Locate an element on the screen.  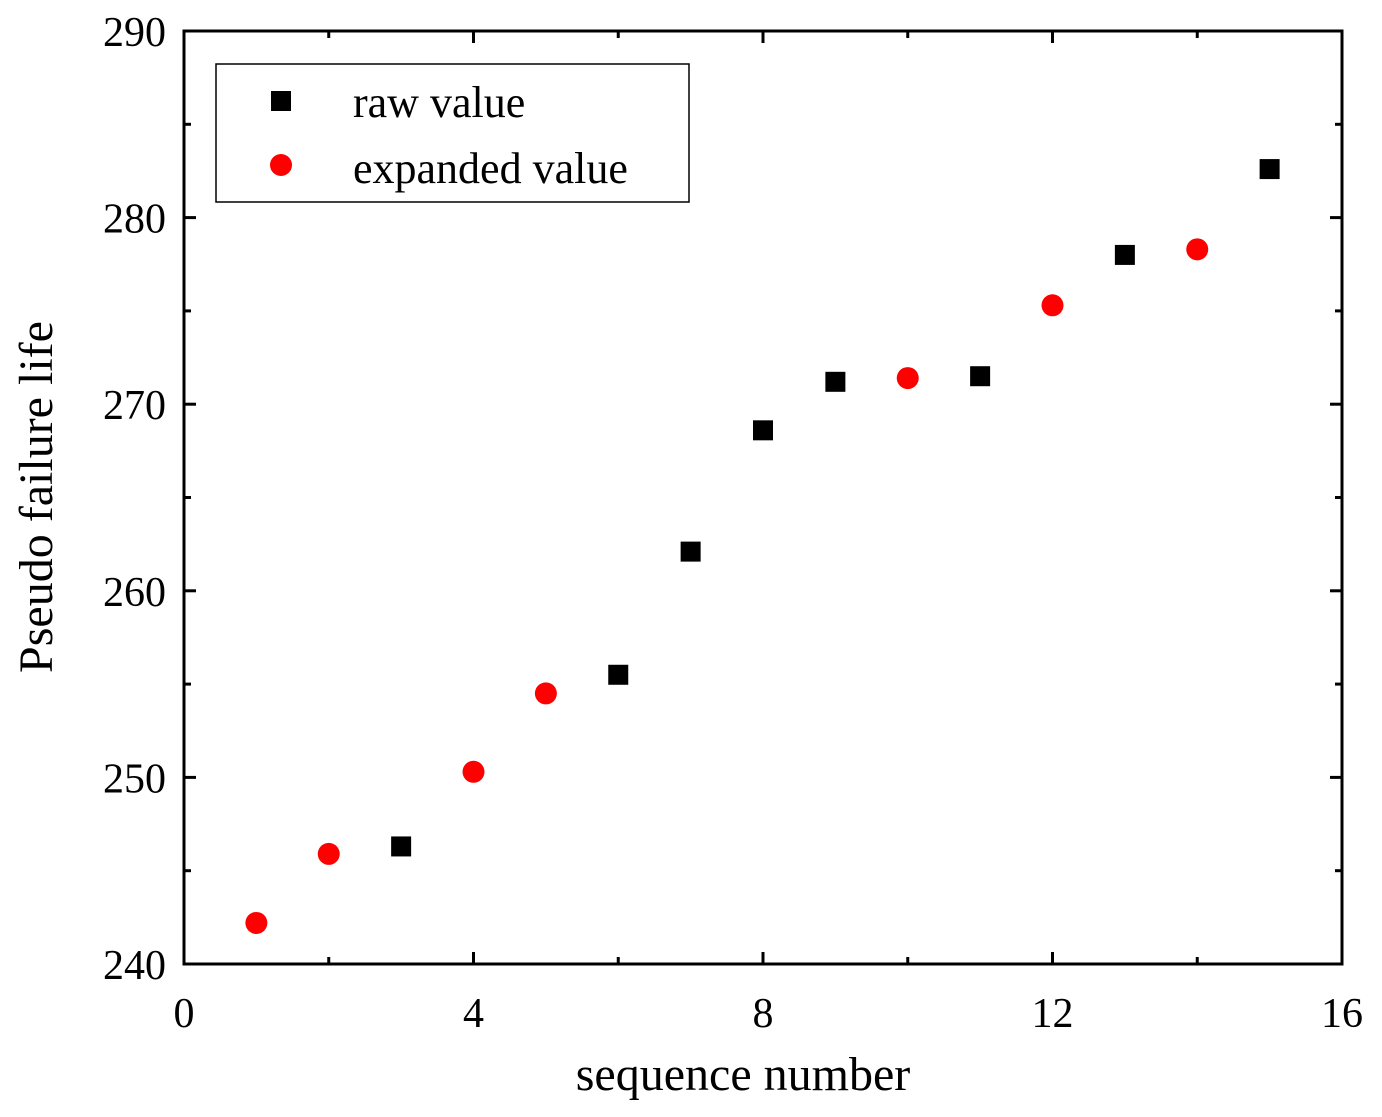
x-tick-label: 12 is located at coordinates (1053, 1014).